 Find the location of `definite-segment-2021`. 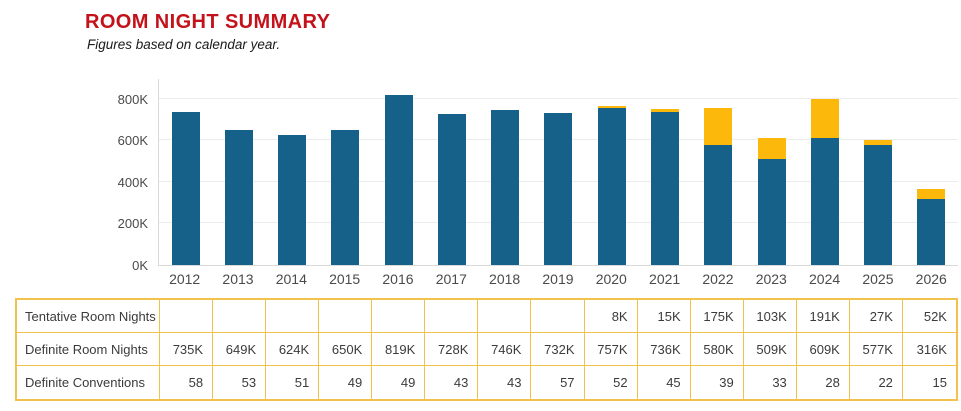

definite-segment-2021 is located at coordinates (665, 188).